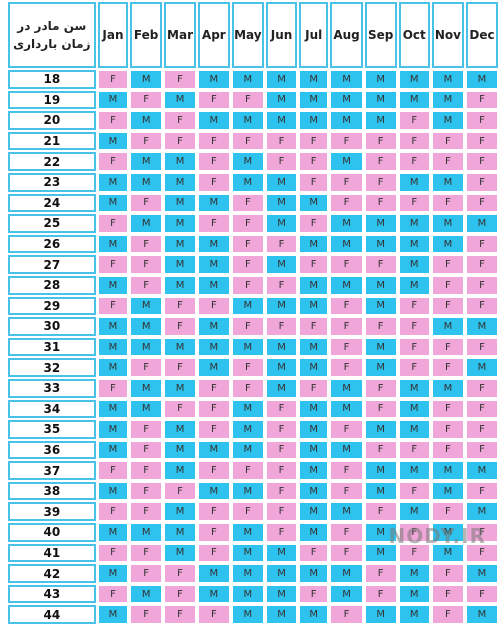 The width and height of the screenshot is (500, 626). I want to click on age-row: 18 F M F M M M M M M M M M, so click(253, 79).